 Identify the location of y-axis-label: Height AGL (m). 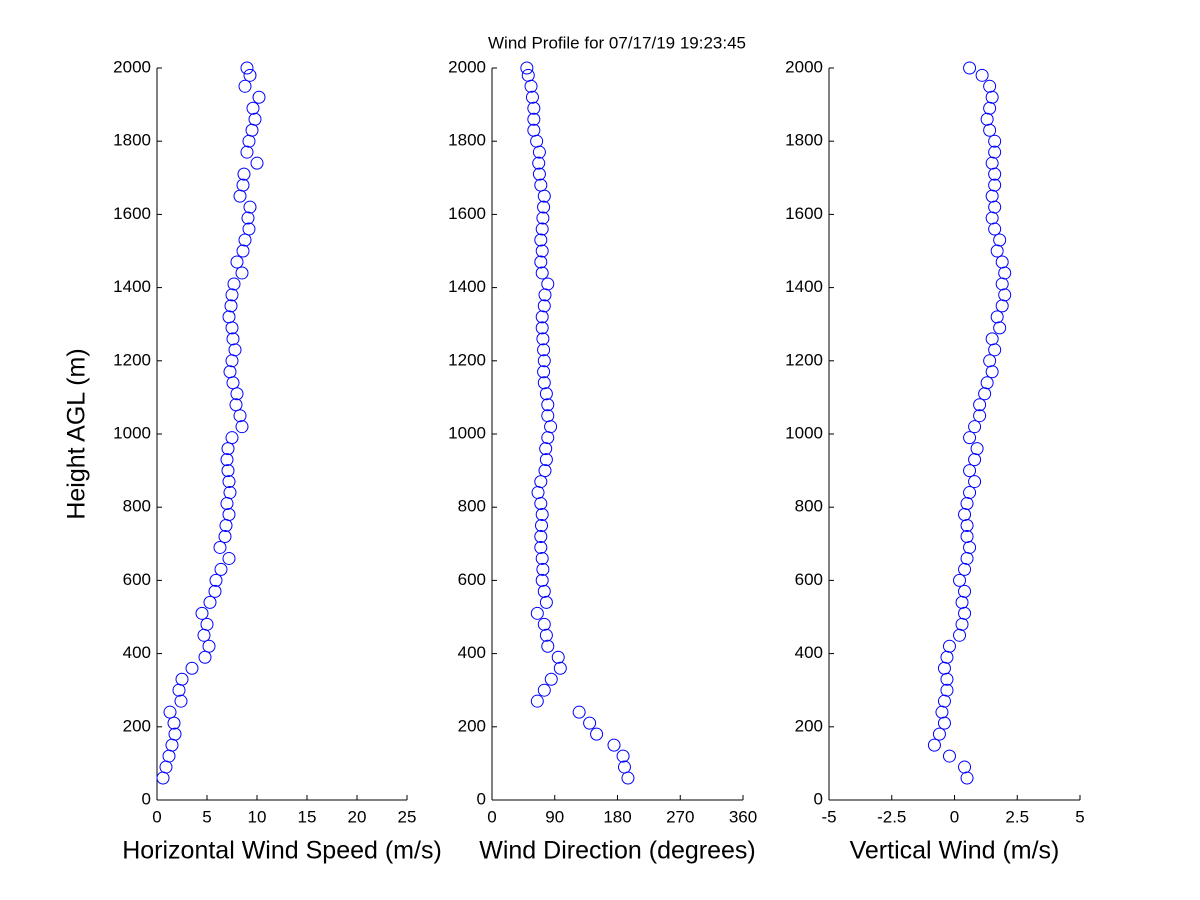
(77, 433).